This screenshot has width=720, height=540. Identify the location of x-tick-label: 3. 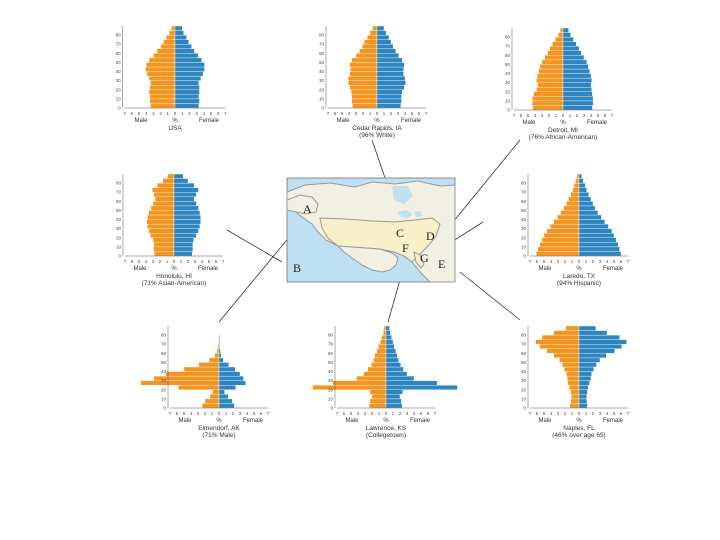
(558, 261).